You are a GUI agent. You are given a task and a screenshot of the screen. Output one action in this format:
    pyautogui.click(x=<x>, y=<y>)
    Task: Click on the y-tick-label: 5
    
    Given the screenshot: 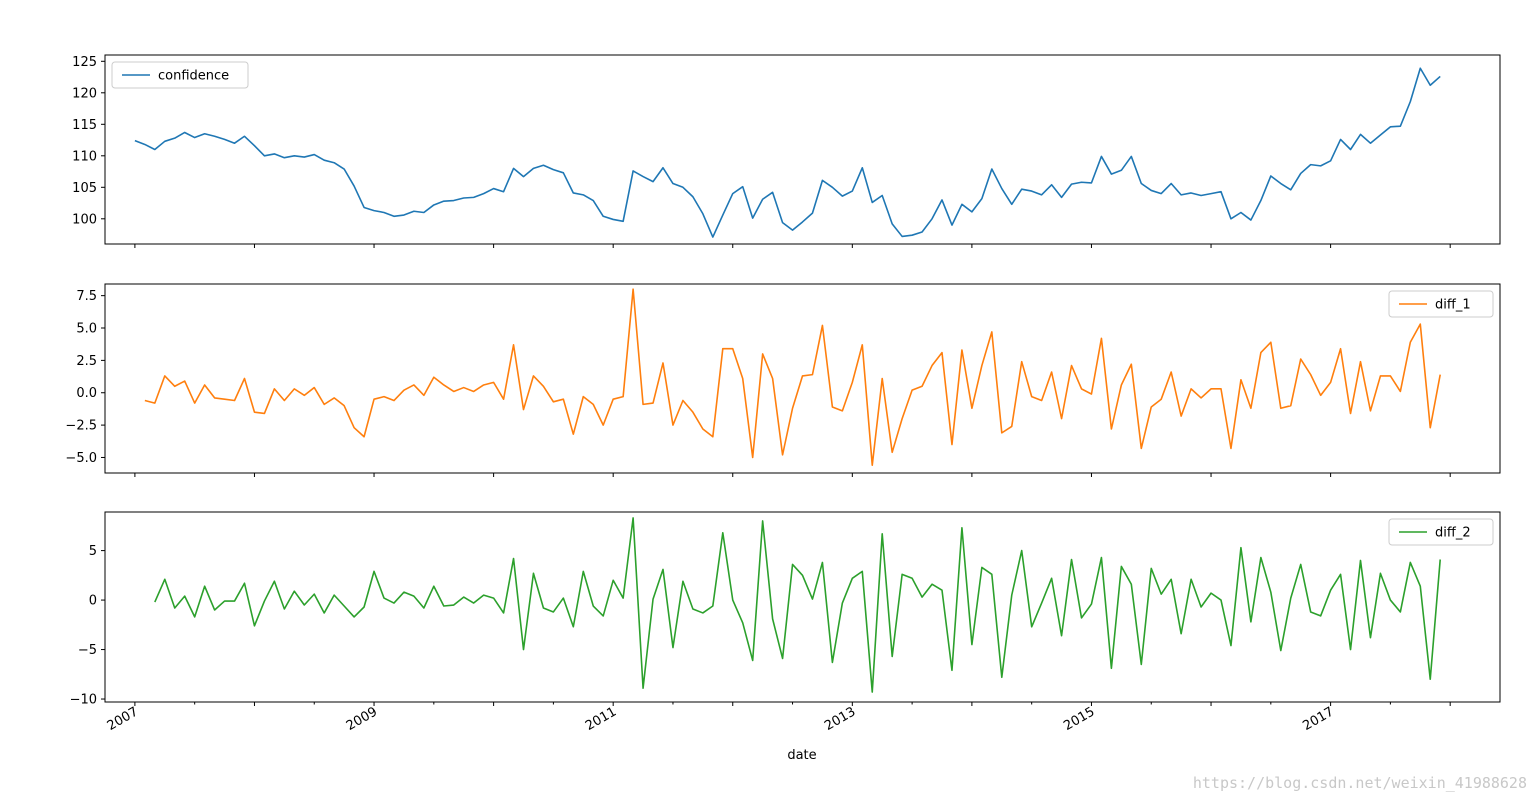 What is the action you would take?
    pyautogui.click(x=93, y=551)
    